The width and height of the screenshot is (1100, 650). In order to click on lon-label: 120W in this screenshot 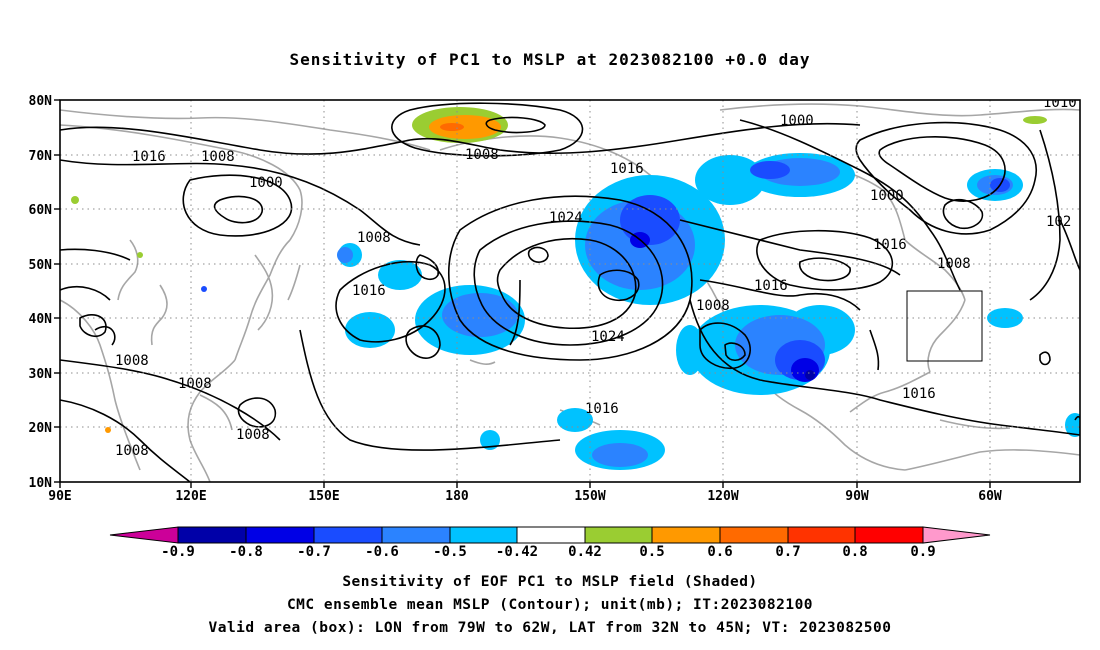, I will do `click(722, 496)`.